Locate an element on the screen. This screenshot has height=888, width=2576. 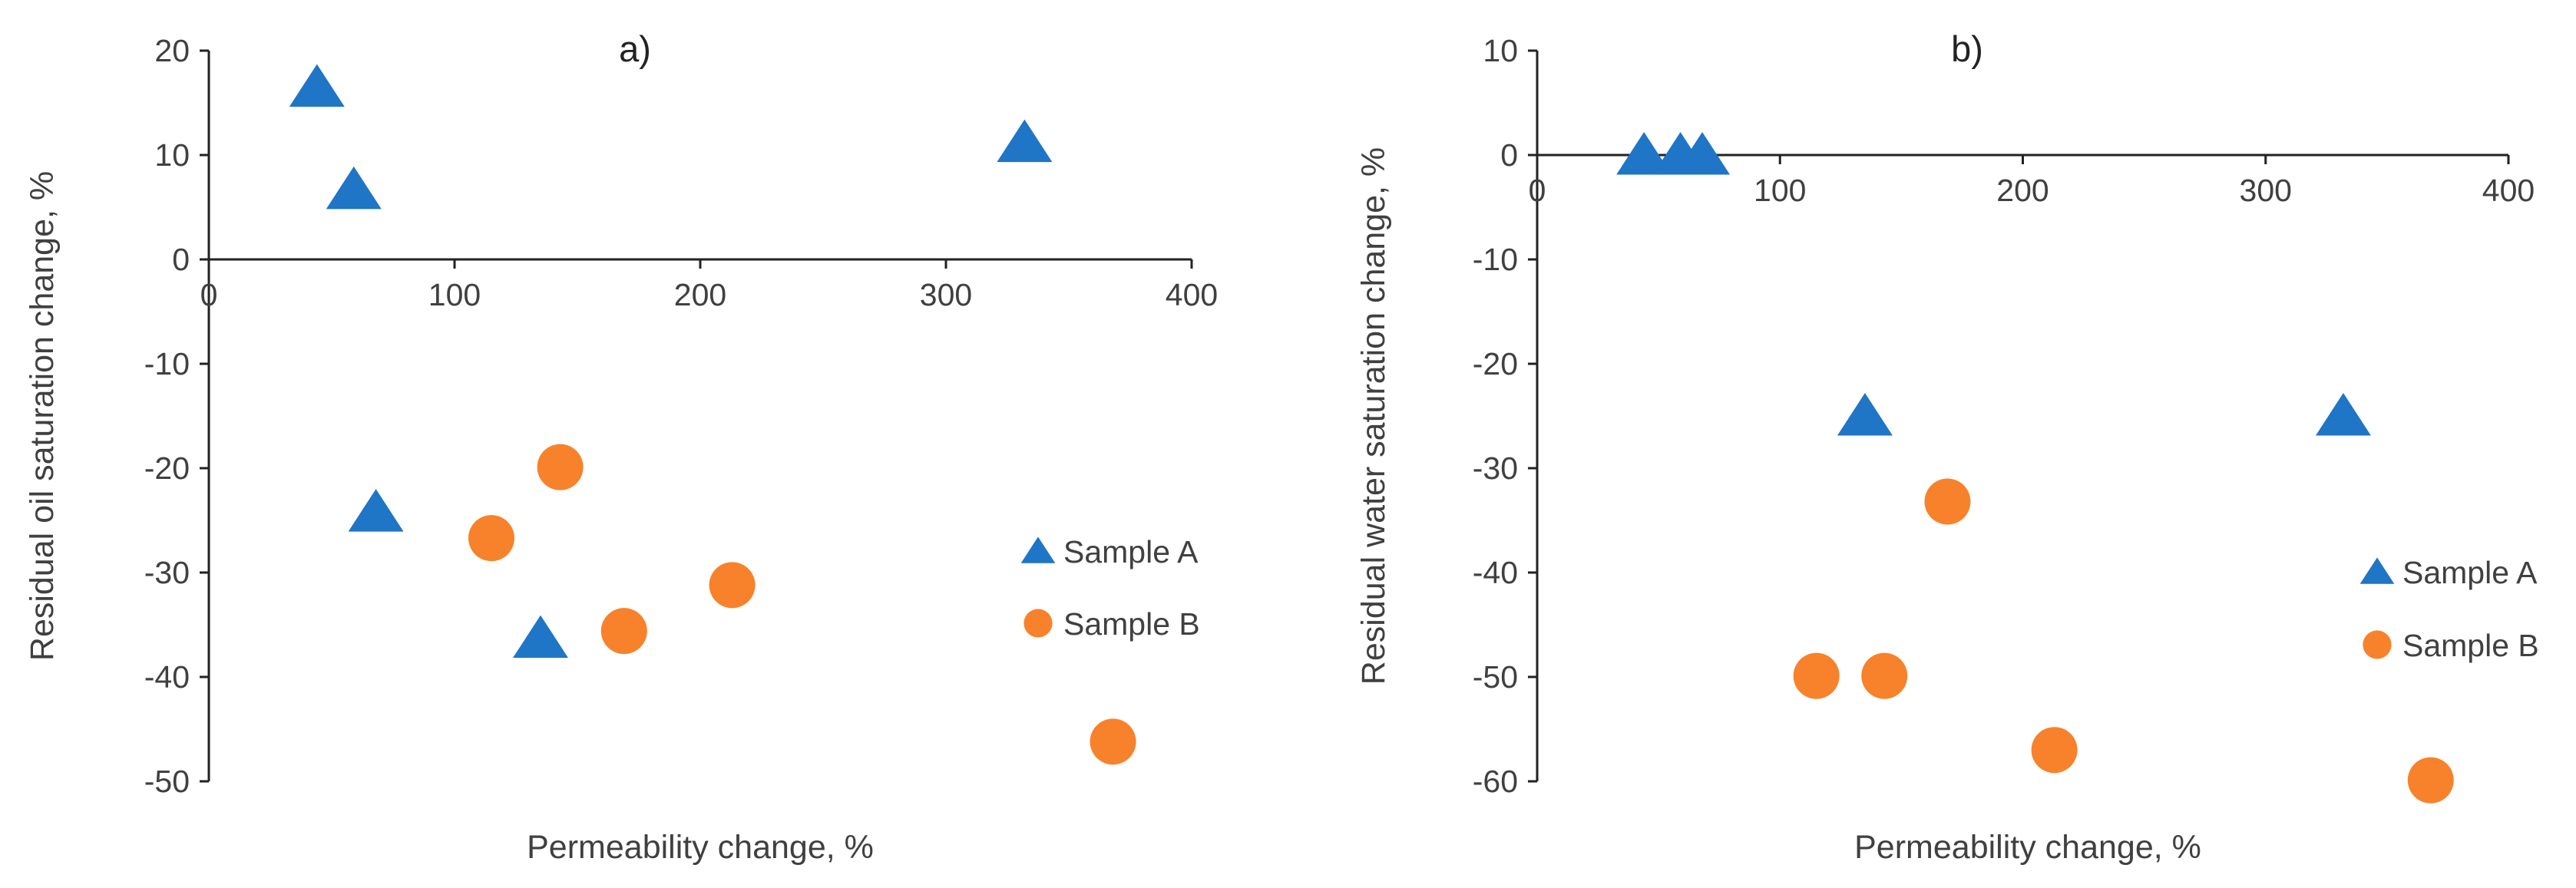
panel-label: b) is located at coordinates (1967, 49).